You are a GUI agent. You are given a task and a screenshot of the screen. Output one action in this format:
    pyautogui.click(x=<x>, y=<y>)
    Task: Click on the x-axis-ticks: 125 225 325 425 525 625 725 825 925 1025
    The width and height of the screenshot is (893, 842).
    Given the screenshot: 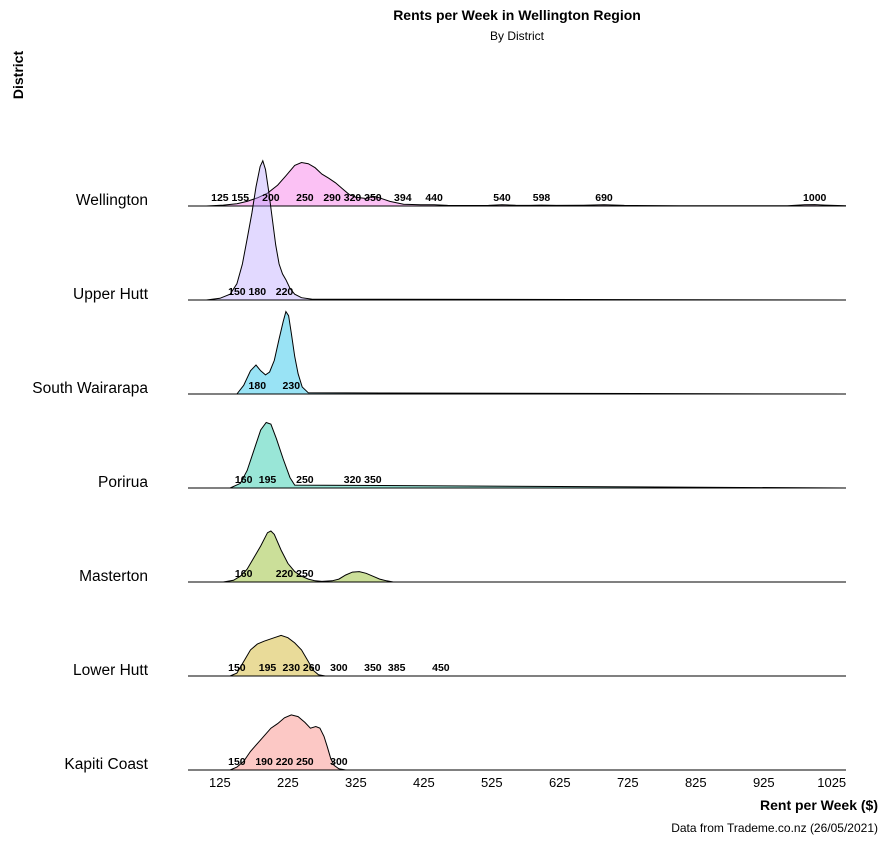 What is the action you would take?
    pyautogui.click(x=527, y=782)
    